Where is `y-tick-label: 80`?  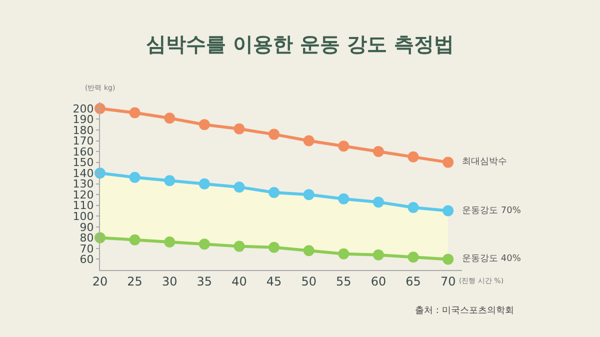
y-tick-label: 80 is located at coordinates (87, 238).